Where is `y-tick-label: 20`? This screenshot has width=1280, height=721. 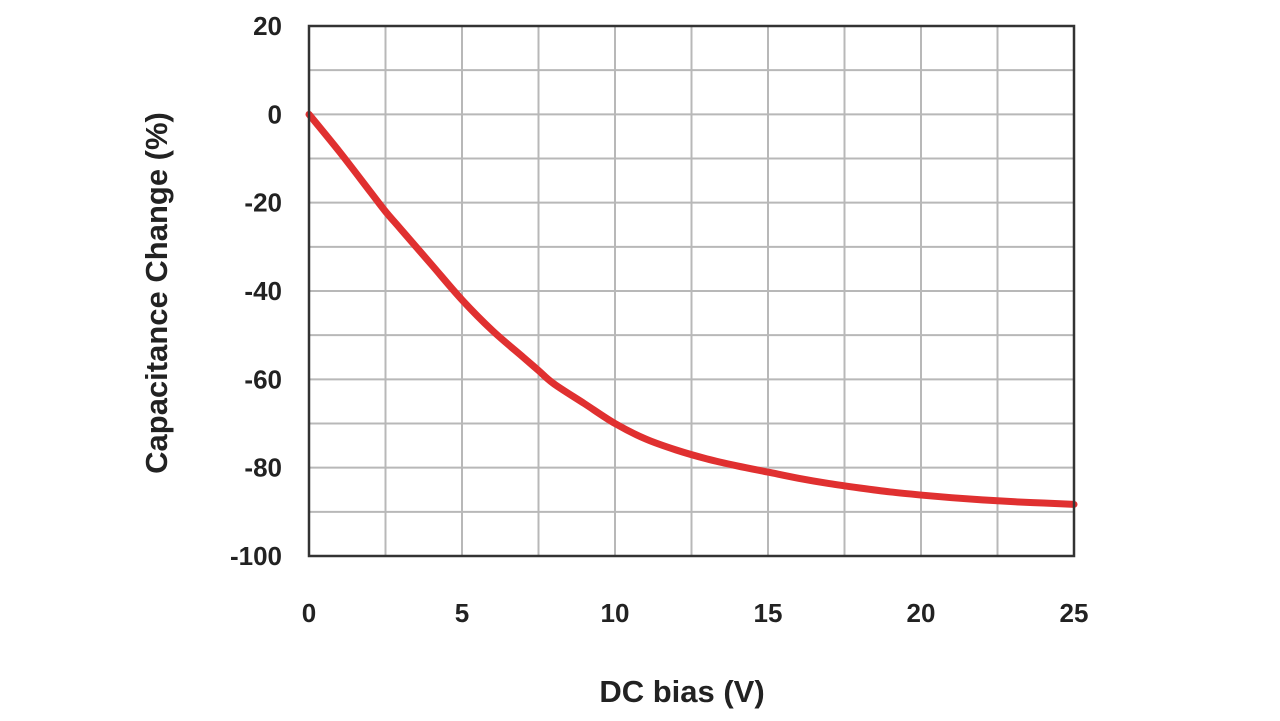
y-tick-label: 20 is located at coordinates (267, 26).